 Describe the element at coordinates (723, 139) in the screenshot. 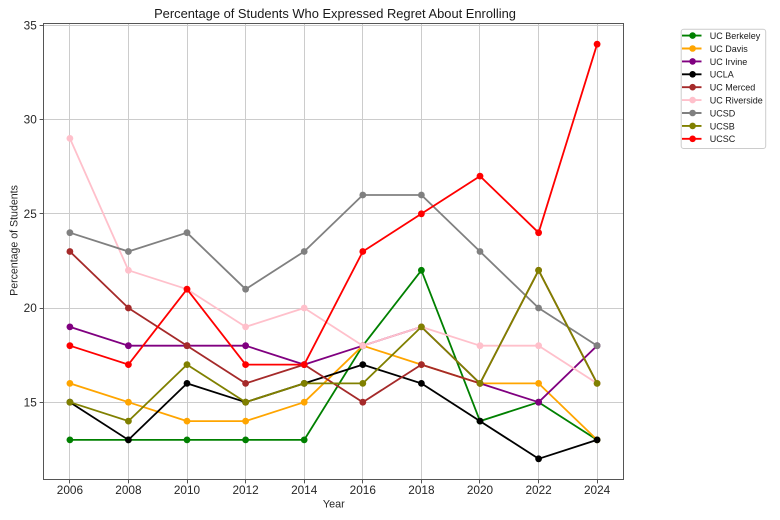

I see `svg-text: UCSC` at that location.